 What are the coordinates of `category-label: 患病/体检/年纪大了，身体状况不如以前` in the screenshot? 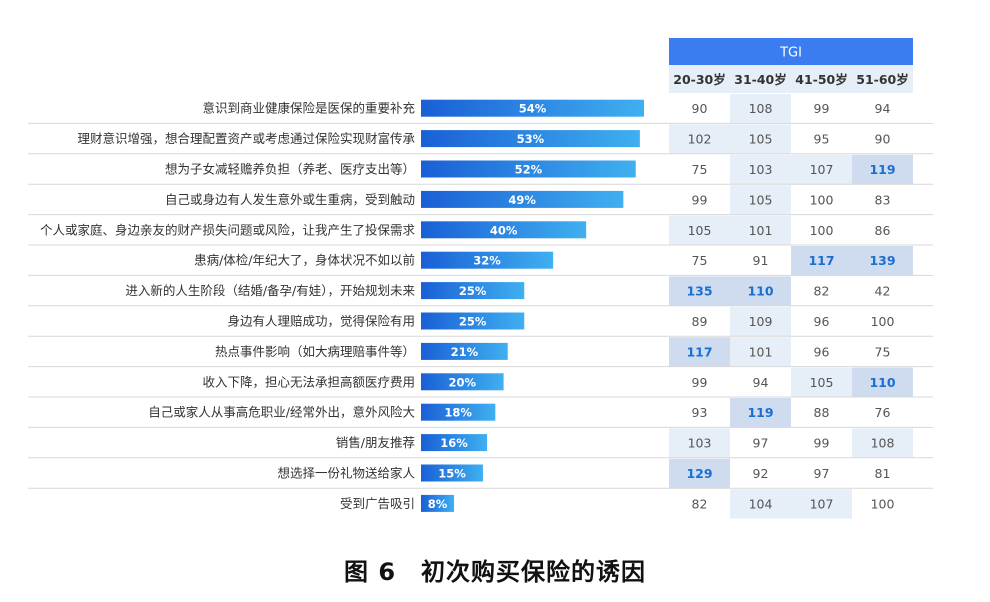 It's located at (304, 260).